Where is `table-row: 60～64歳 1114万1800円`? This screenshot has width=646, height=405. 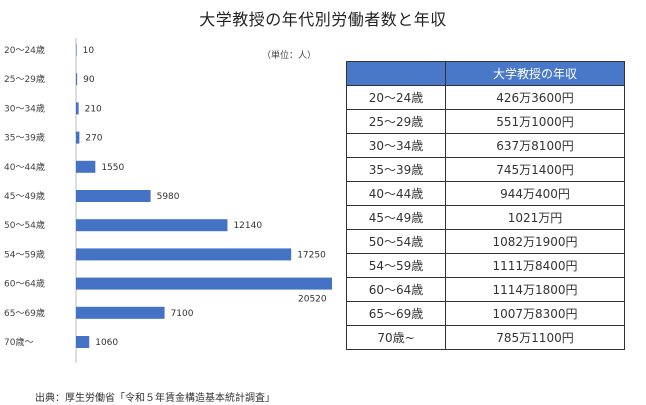 table-row: 60～64歳 1114万1800円 is located at coordinates (485, 289).